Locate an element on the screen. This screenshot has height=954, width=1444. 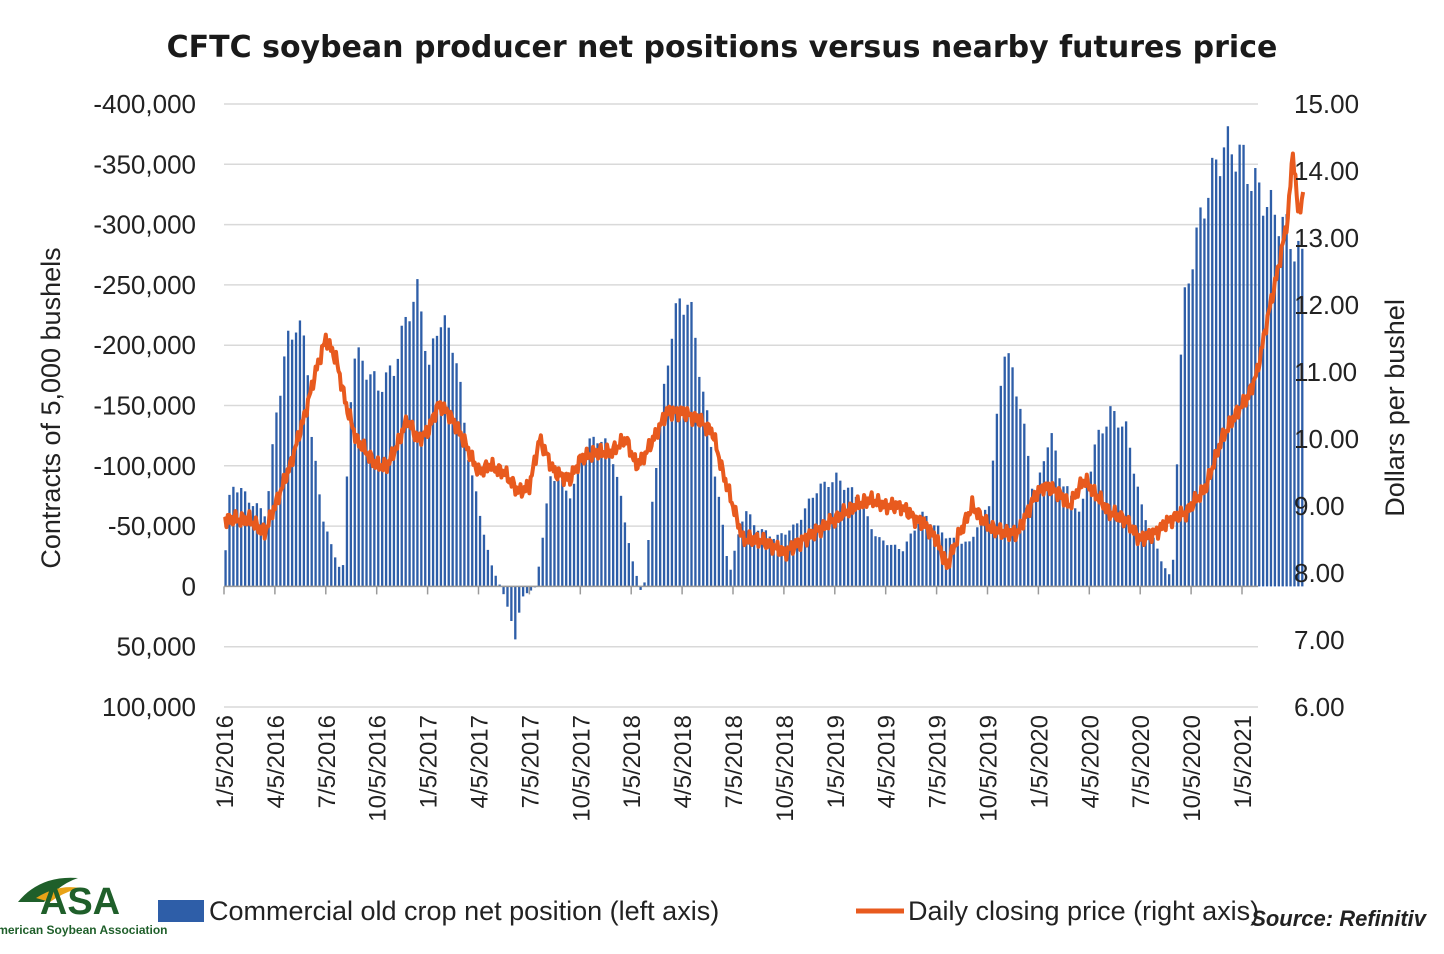
x-tick-label: 7/5/2018 is located at coordinates (734, 761).